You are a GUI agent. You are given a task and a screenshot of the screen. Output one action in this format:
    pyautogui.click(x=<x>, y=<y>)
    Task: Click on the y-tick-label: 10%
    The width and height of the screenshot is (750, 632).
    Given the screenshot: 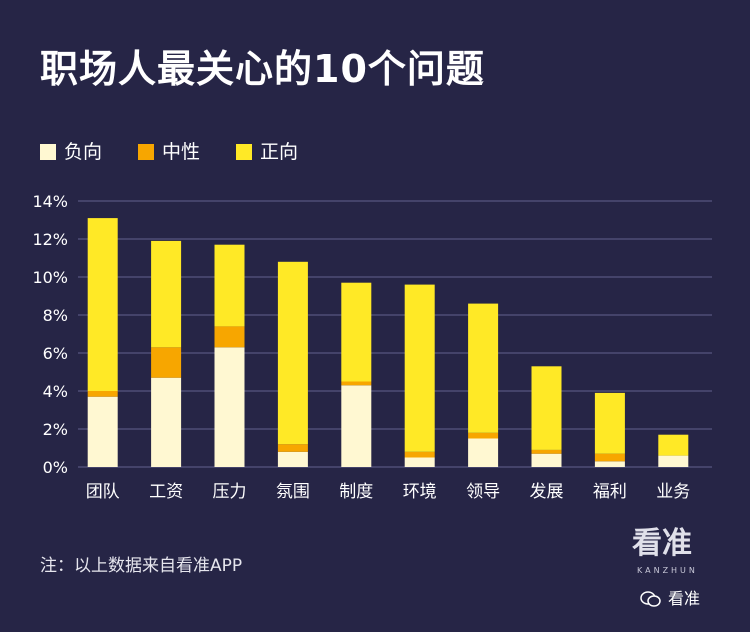 What is the action you would take?
    pyautogui.click(x=50, y=277)
    